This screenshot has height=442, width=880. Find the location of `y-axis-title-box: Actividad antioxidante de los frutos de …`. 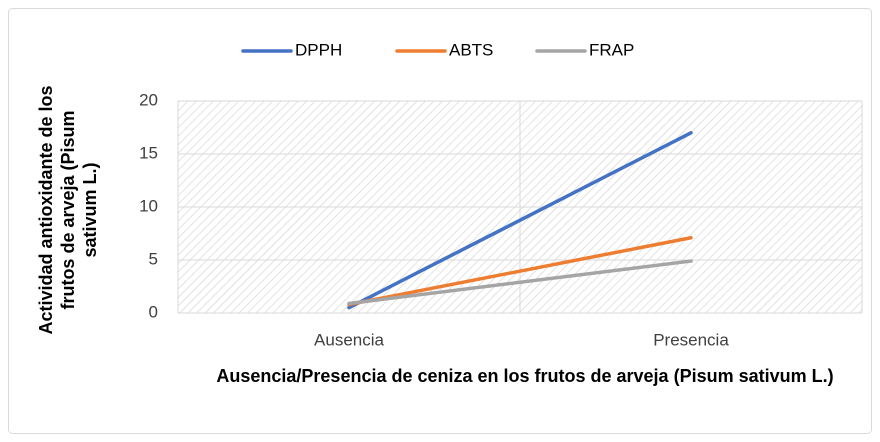

y-axis-title-box: Actividad antioxidante de los frutos de … is located at coordinates (68, 210).